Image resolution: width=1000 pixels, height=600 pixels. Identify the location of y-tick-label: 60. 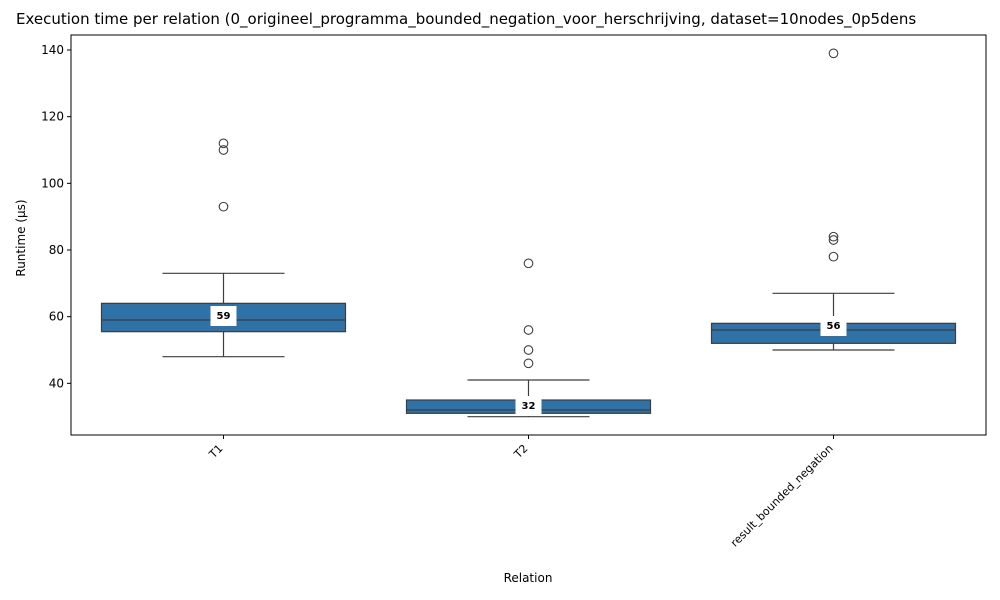
(56, 317).